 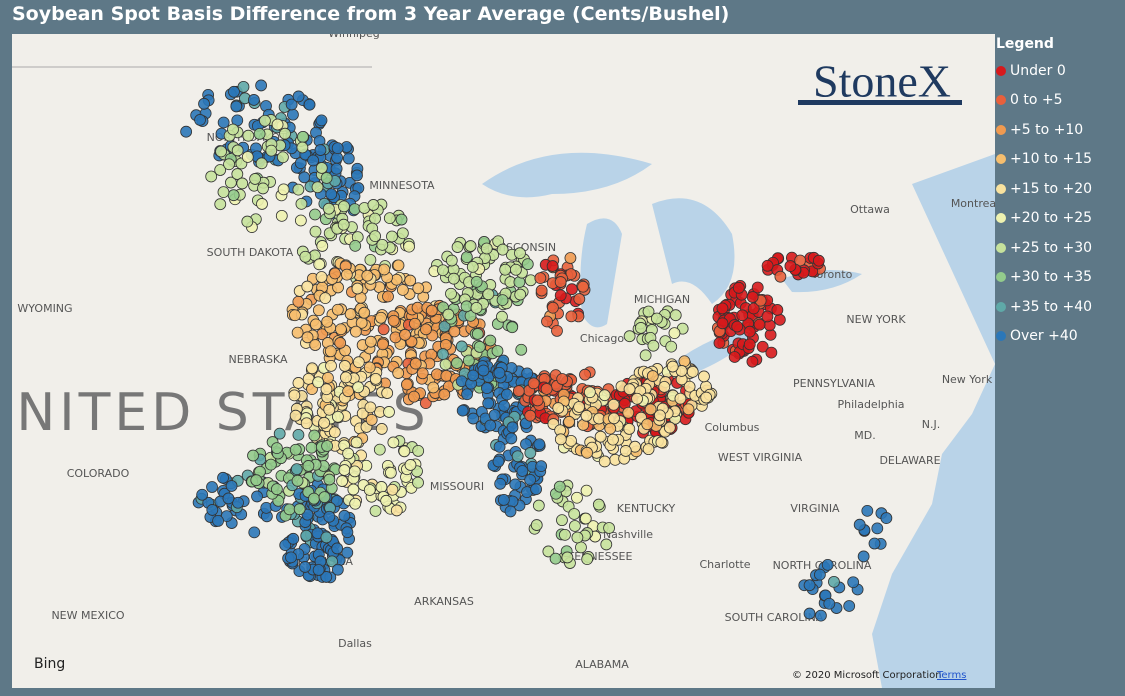 I want to click on map-label: Philadelphia, so click(x=870, y=404).